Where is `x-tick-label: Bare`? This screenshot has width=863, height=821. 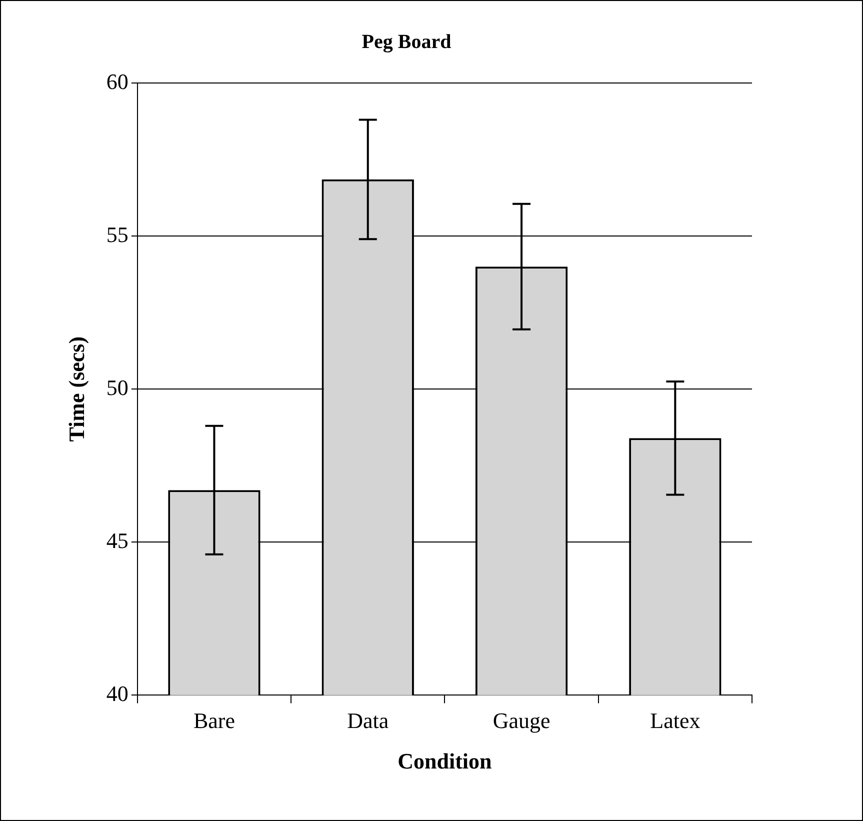 x-tick-label: Bare is located at coordinates (214, 721).